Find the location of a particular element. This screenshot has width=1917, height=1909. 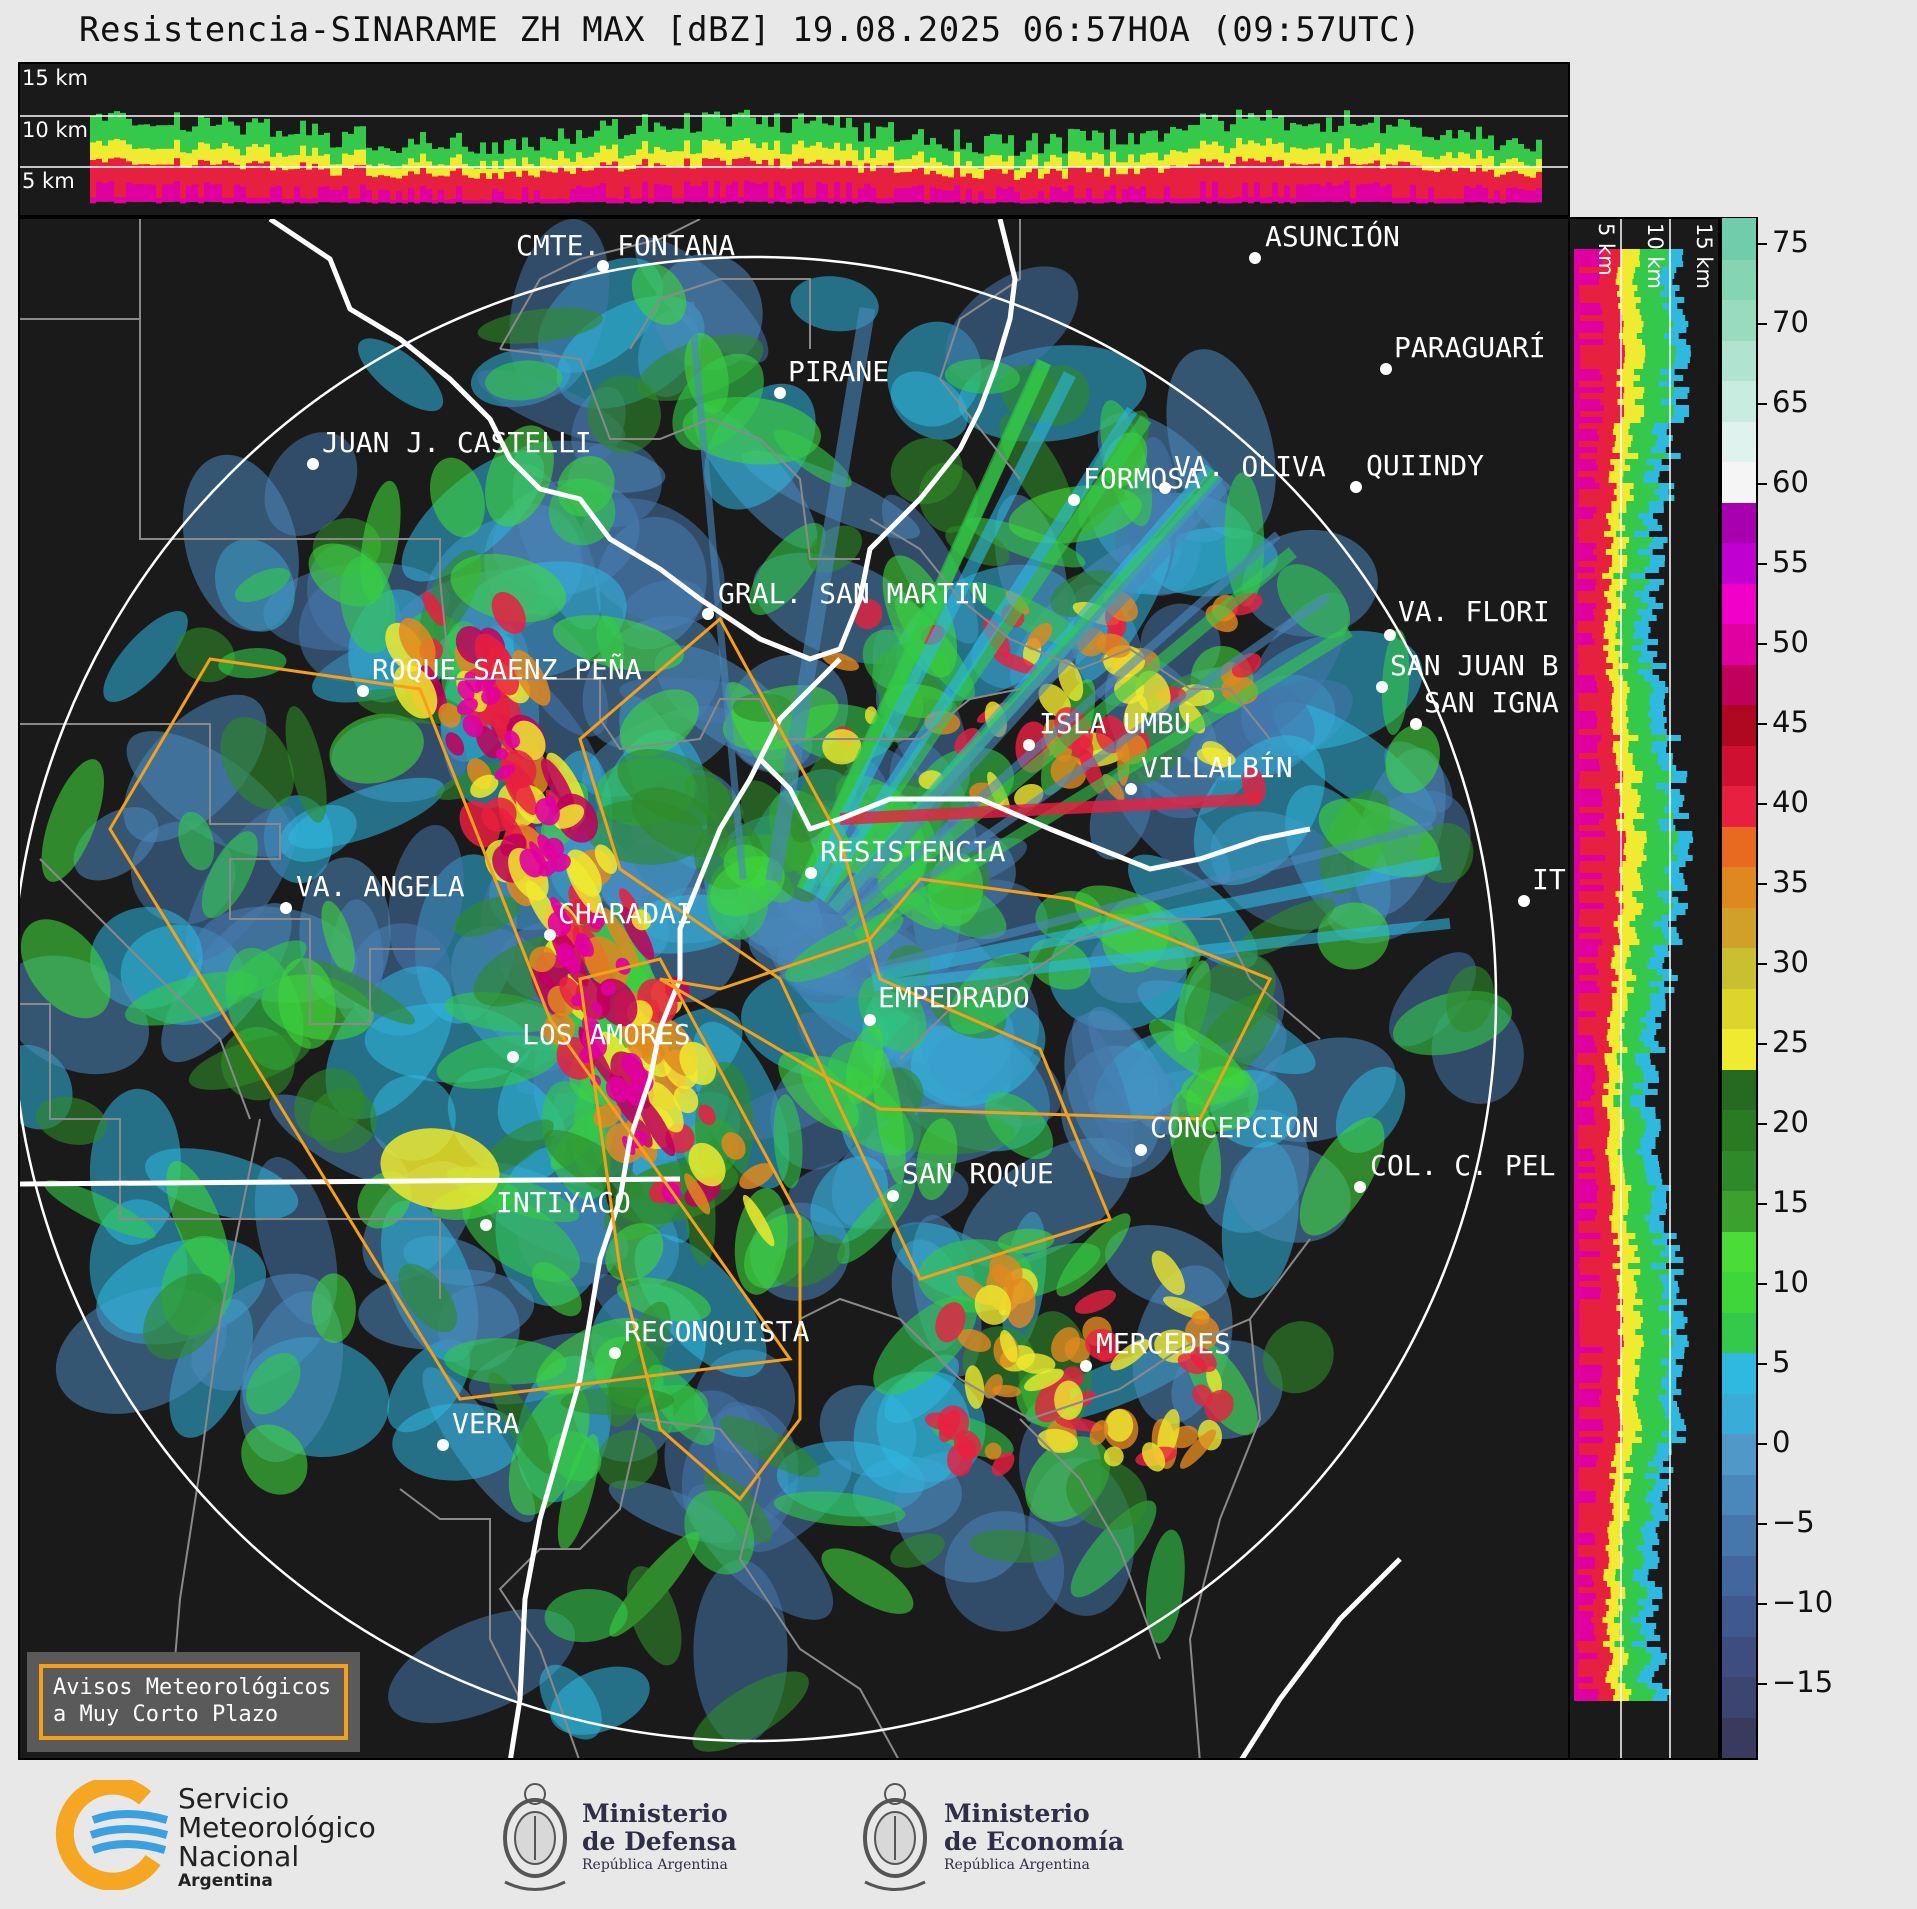

city-label: FORMOSA is located at coordinates (1142, 478).